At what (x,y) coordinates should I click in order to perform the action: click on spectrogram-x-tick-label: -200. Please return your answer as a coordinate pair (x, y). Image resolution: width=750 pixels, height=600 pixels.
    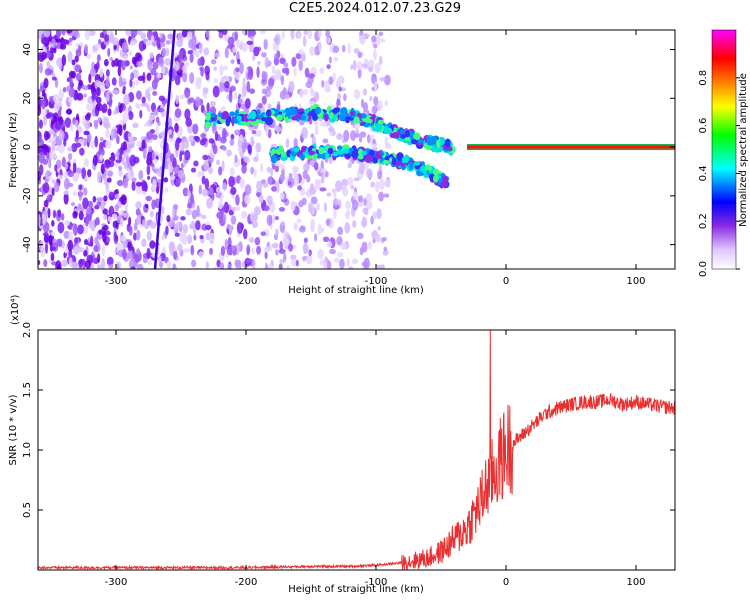
    Looking at the image, I should click on (246, 281).